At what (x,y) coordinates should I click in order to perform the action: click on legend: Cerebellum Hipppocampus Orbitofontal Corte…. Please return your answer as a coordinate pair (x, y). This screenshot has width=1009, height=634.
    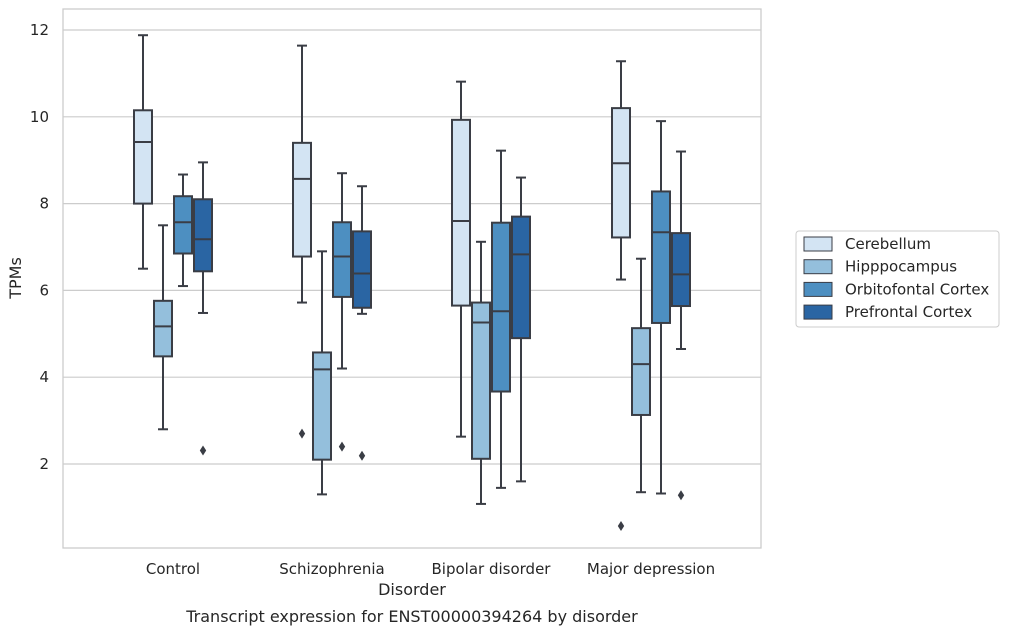
    Looking at the image, I should click on (897, 279).